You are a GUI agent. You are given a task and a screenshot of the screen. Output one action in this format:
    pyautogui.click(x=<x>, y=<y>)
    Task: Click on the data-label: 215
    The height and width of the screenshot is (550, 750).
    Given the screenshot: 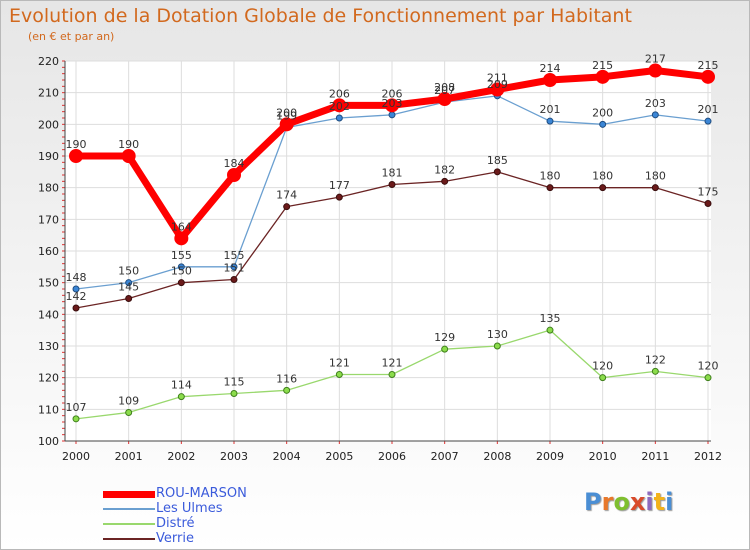 What is the action you would take?
    pyautogui.click(x=708, y=65)
    